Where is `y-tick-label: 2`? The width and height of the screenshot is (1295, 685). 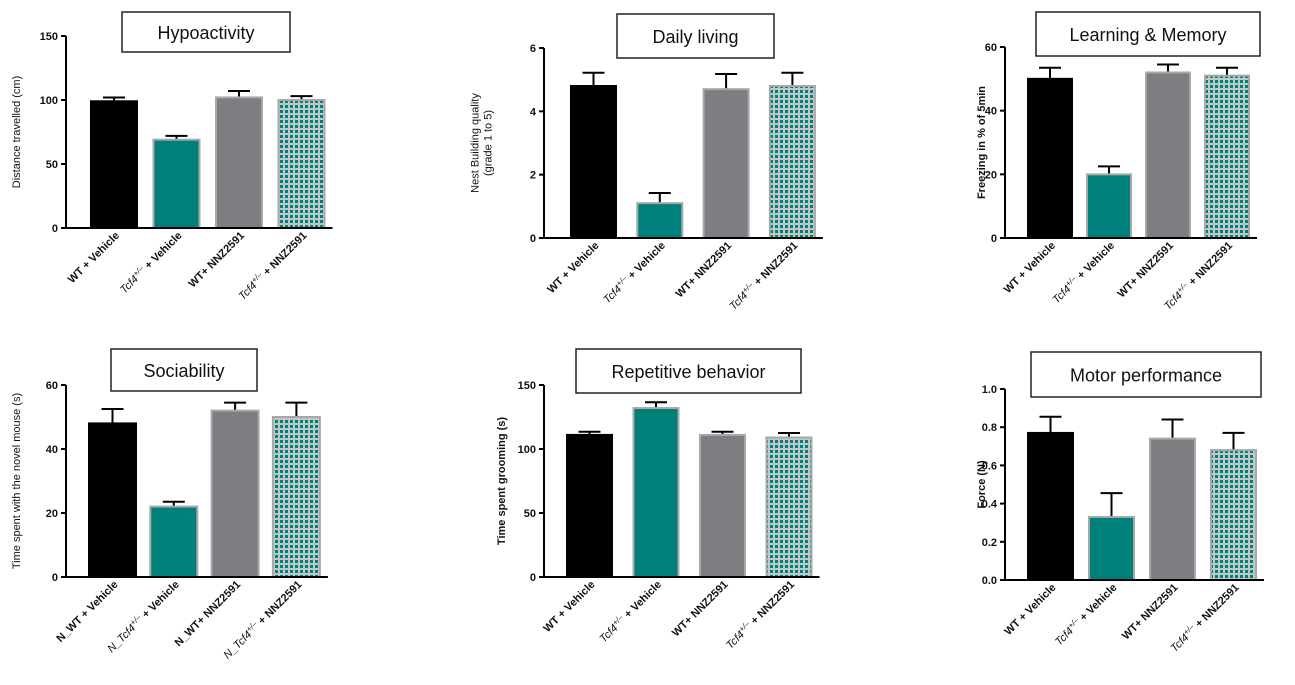
y-tick-label: 2 is located at coordinates (533, 176).